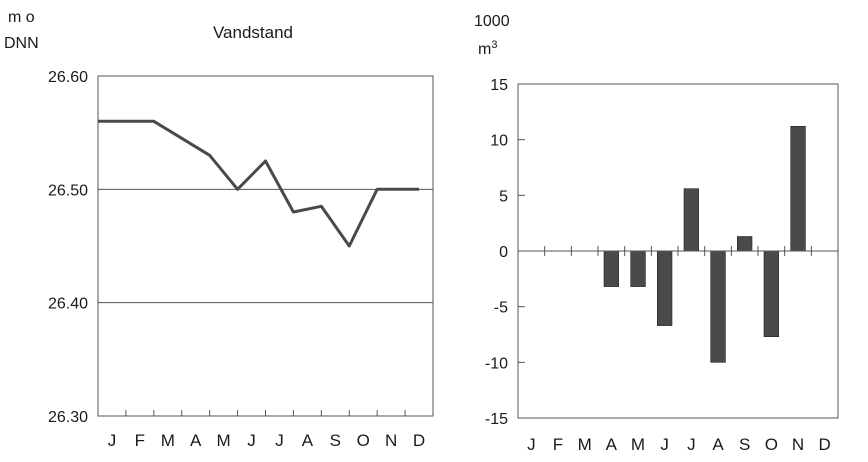 The image size is (868, 462). Describe the element at coordinates (335, 440) in the screenshot. I see `left-x-tick-label: S` at that location.